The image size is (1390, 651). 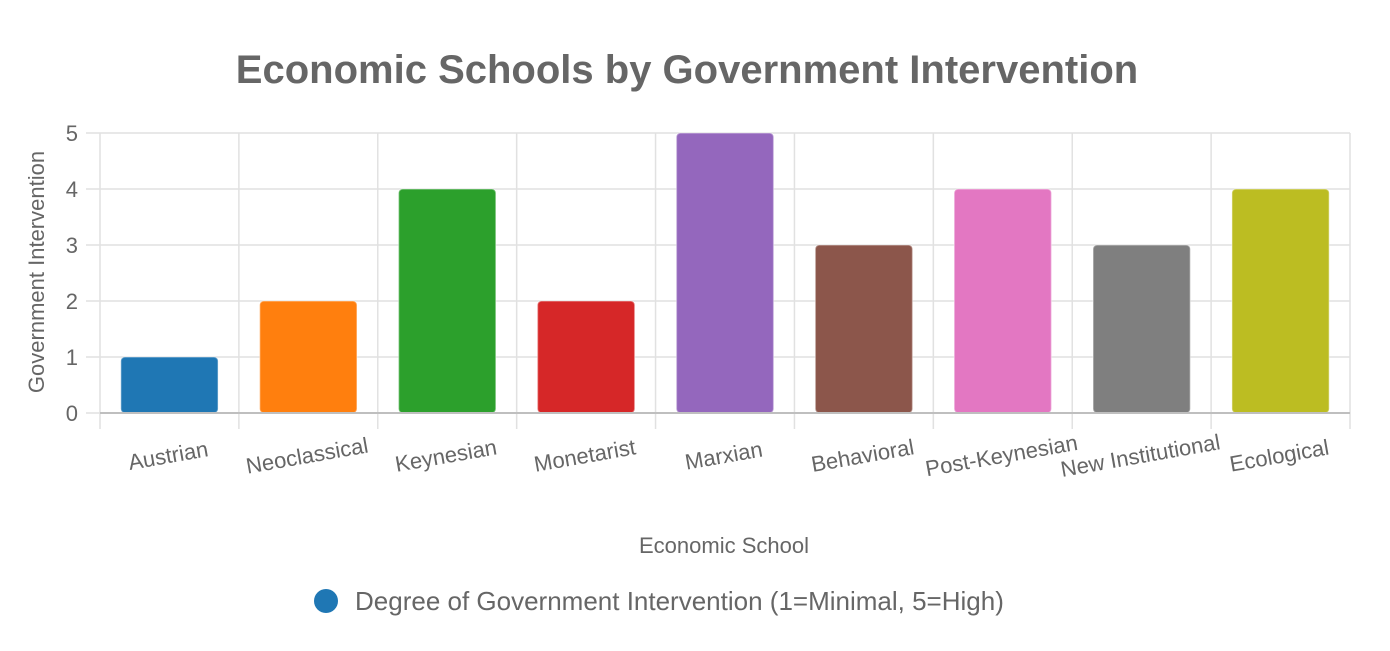 What do you see at coordinates (1142, 329) in the screenshot?
I see `bar-new-institutional` at bounding box center [1142, 329].